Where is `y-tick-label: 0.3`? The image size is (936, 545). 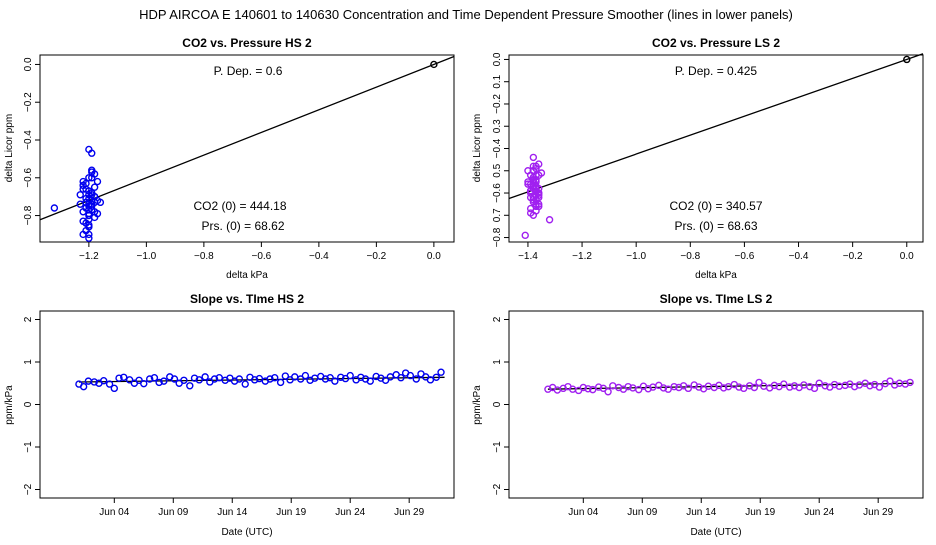 y-tick-label: 0.3 is located at coordinates (497, 126).